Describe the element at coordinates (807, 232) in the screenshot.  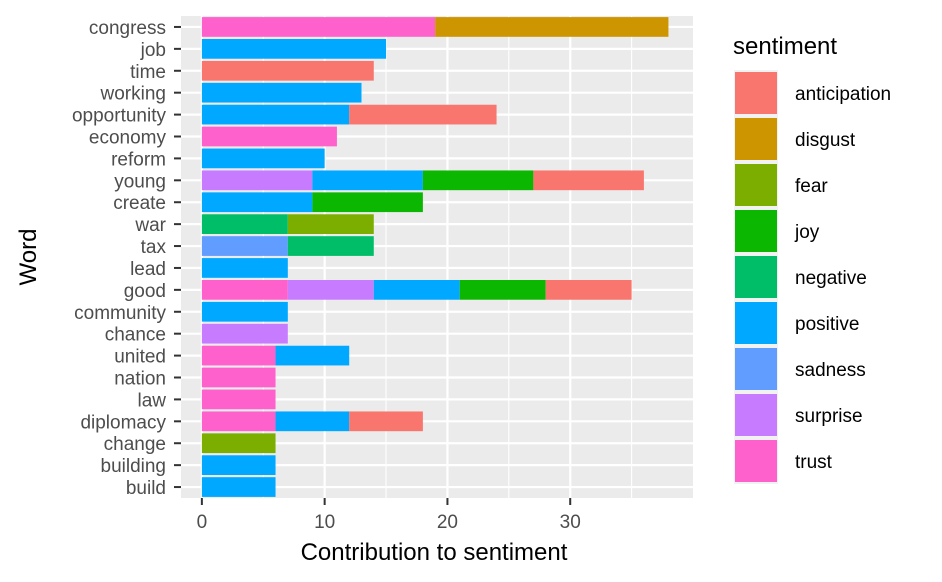
I see `legend-label-joy: joy` at that location.